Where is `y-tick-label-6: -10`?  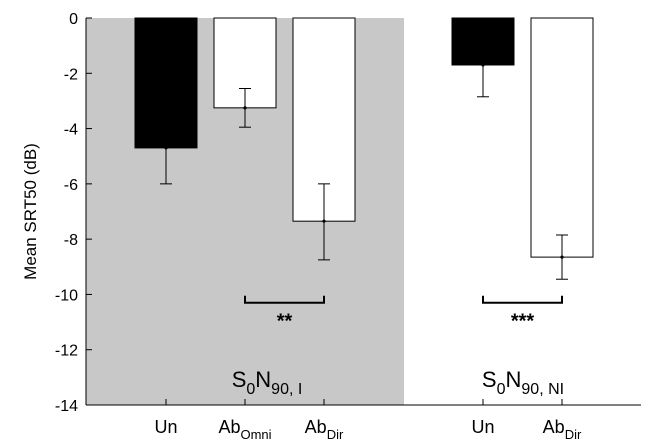
y-tick-label-6: -10 is located at coordinates (66, 295).